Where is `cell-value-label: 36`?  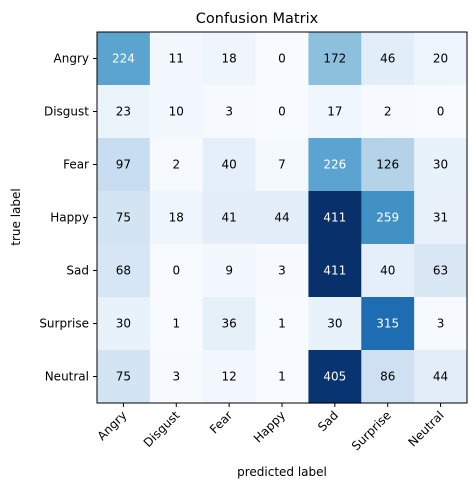 cell-value-label: 36 is located at coordinates (228, 324).